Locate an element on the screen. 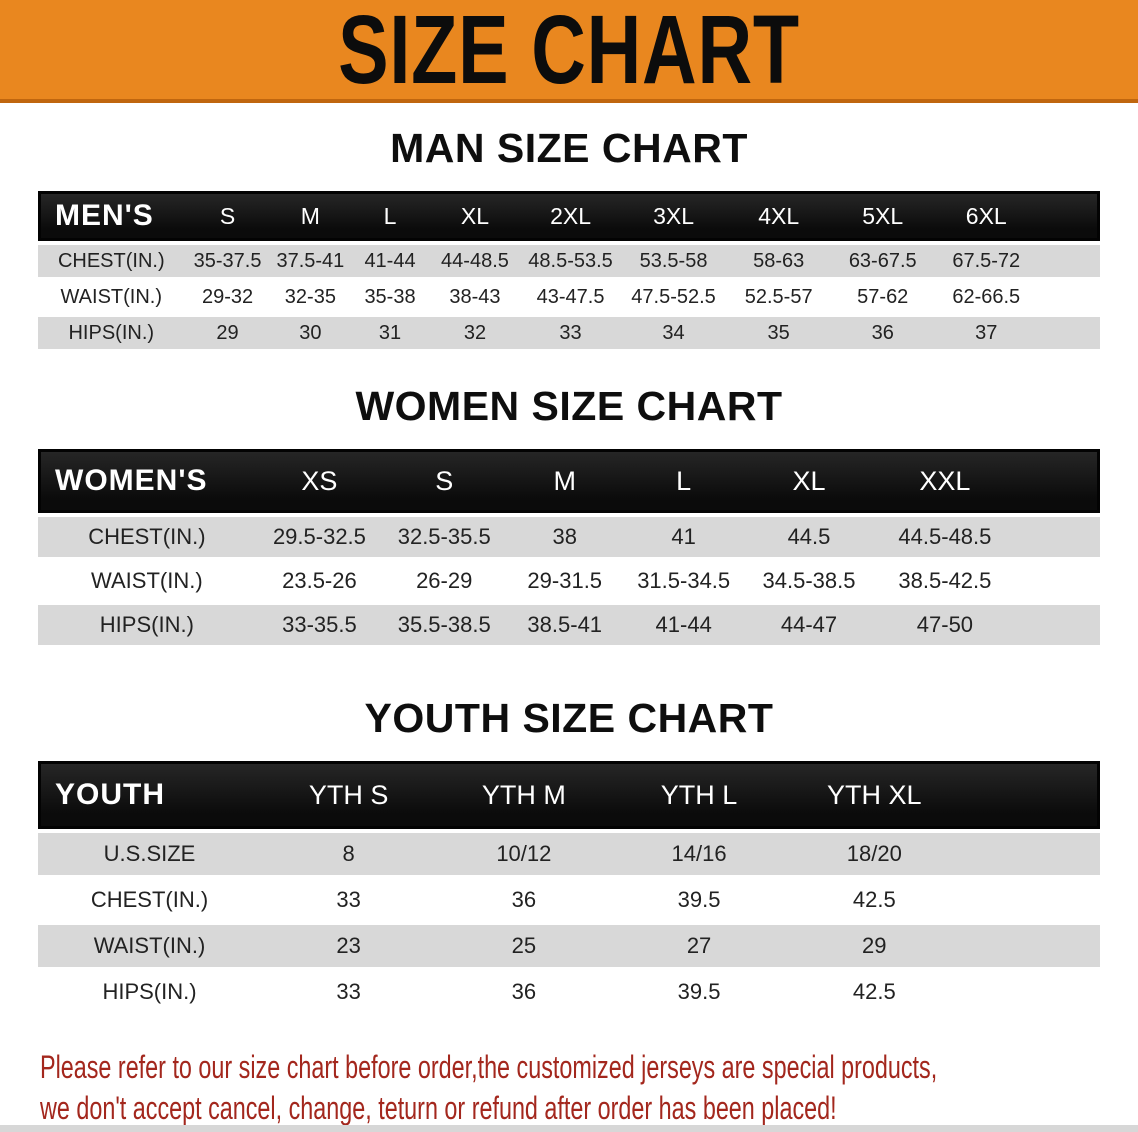  size-cell: 35-37.5 is located at coordinates (227, 261).